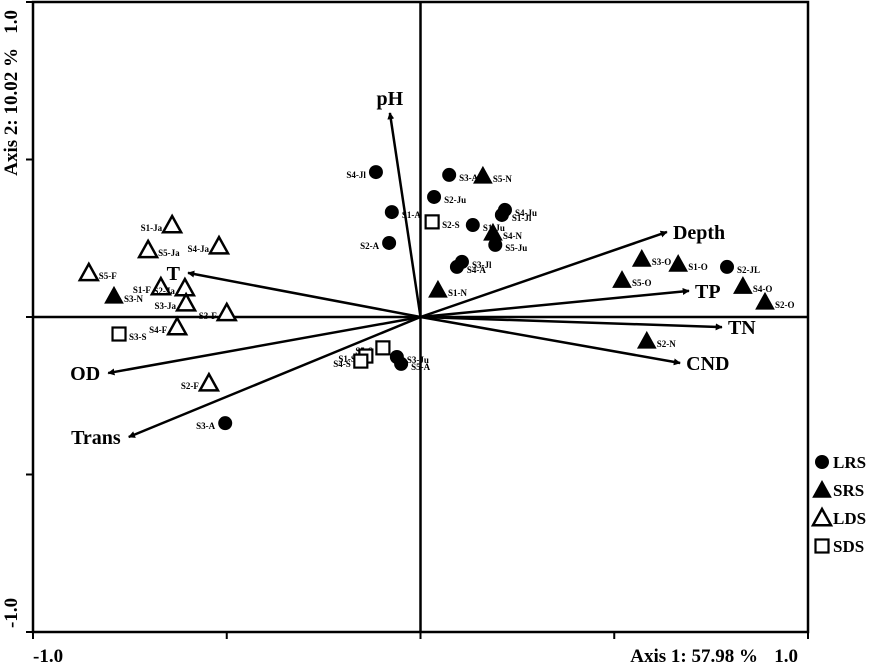 The image size is (874, 667). Describe the element at coordinates (169, 253) in the screenshot. I see `point-label: S5-Ja` at that location.